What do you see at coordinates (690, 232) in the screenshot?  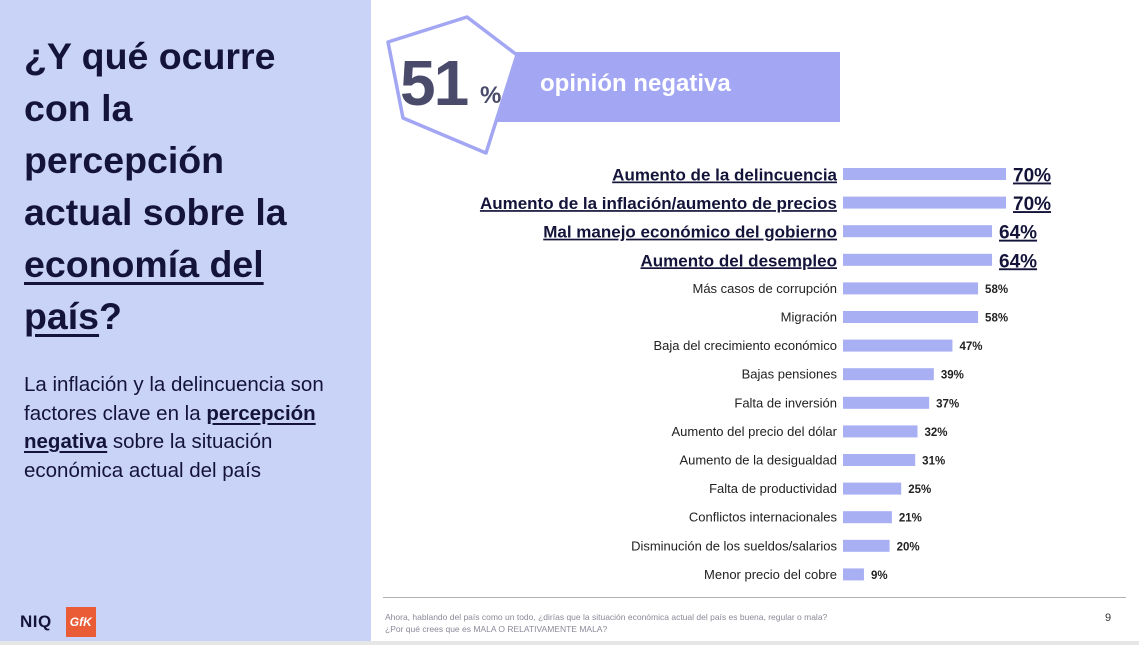 I see `category-label: Mal manejo económico del gobierno` at bounding box center [690, 232].